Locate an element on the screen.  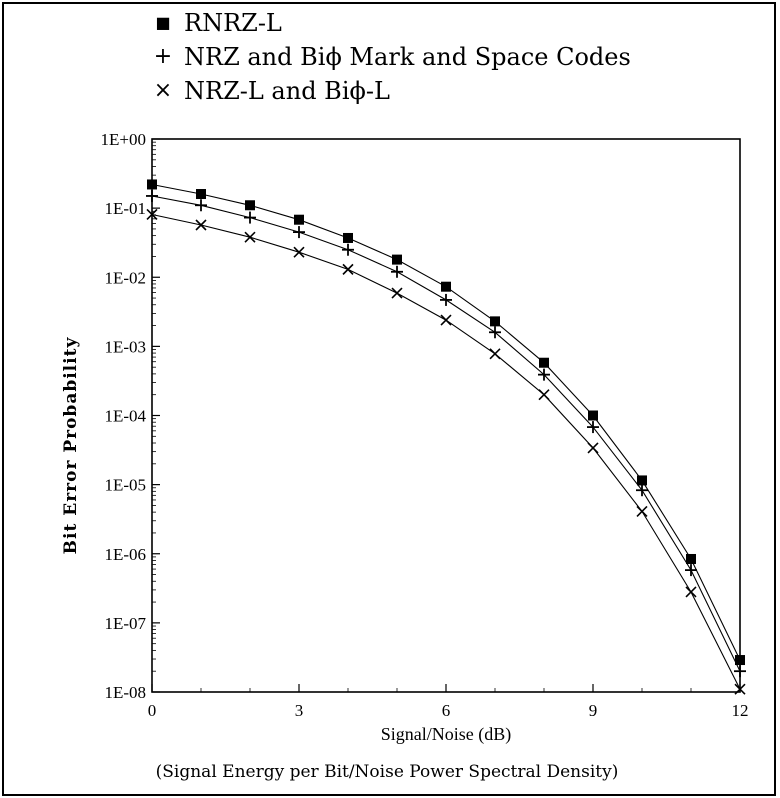
y-tick-label: 1E-01 is located at coordinates (125, 208).